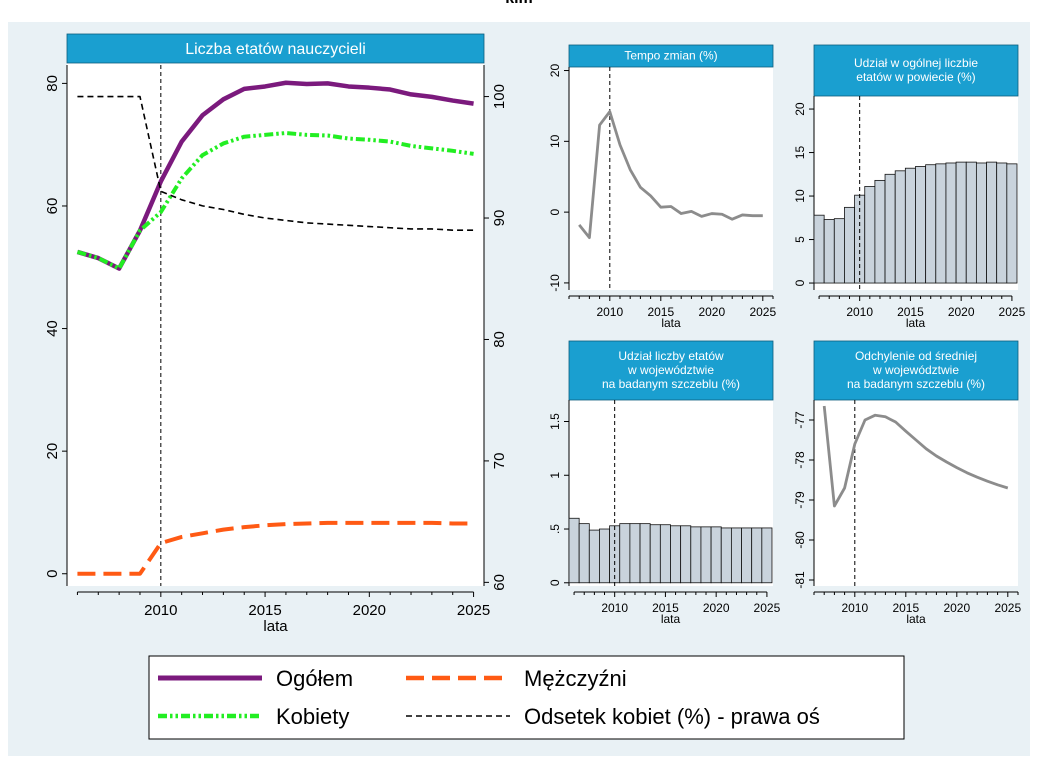 This screenshot has height=760, width=1038. I want to click on chart-title-line: Tempo zmian (%), so click(670, 56).